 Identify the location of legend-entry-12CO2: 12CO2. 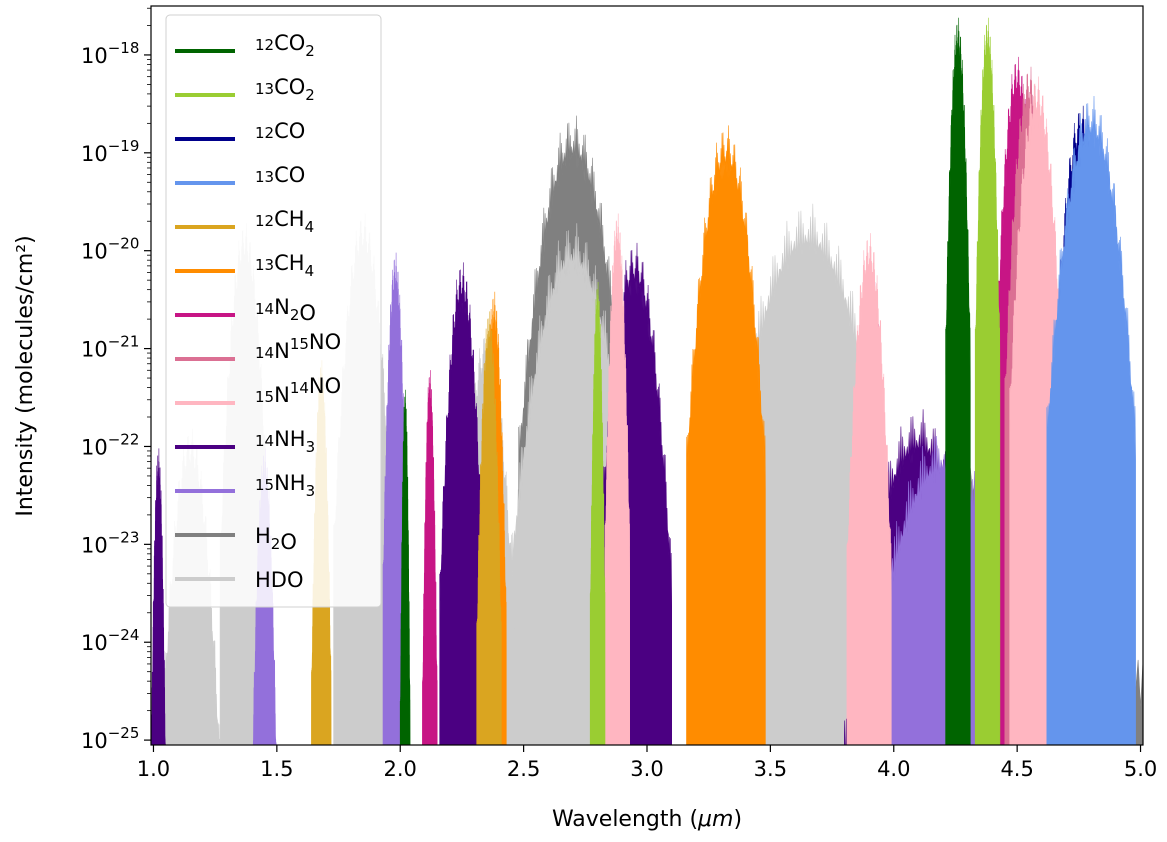
(285, 45).